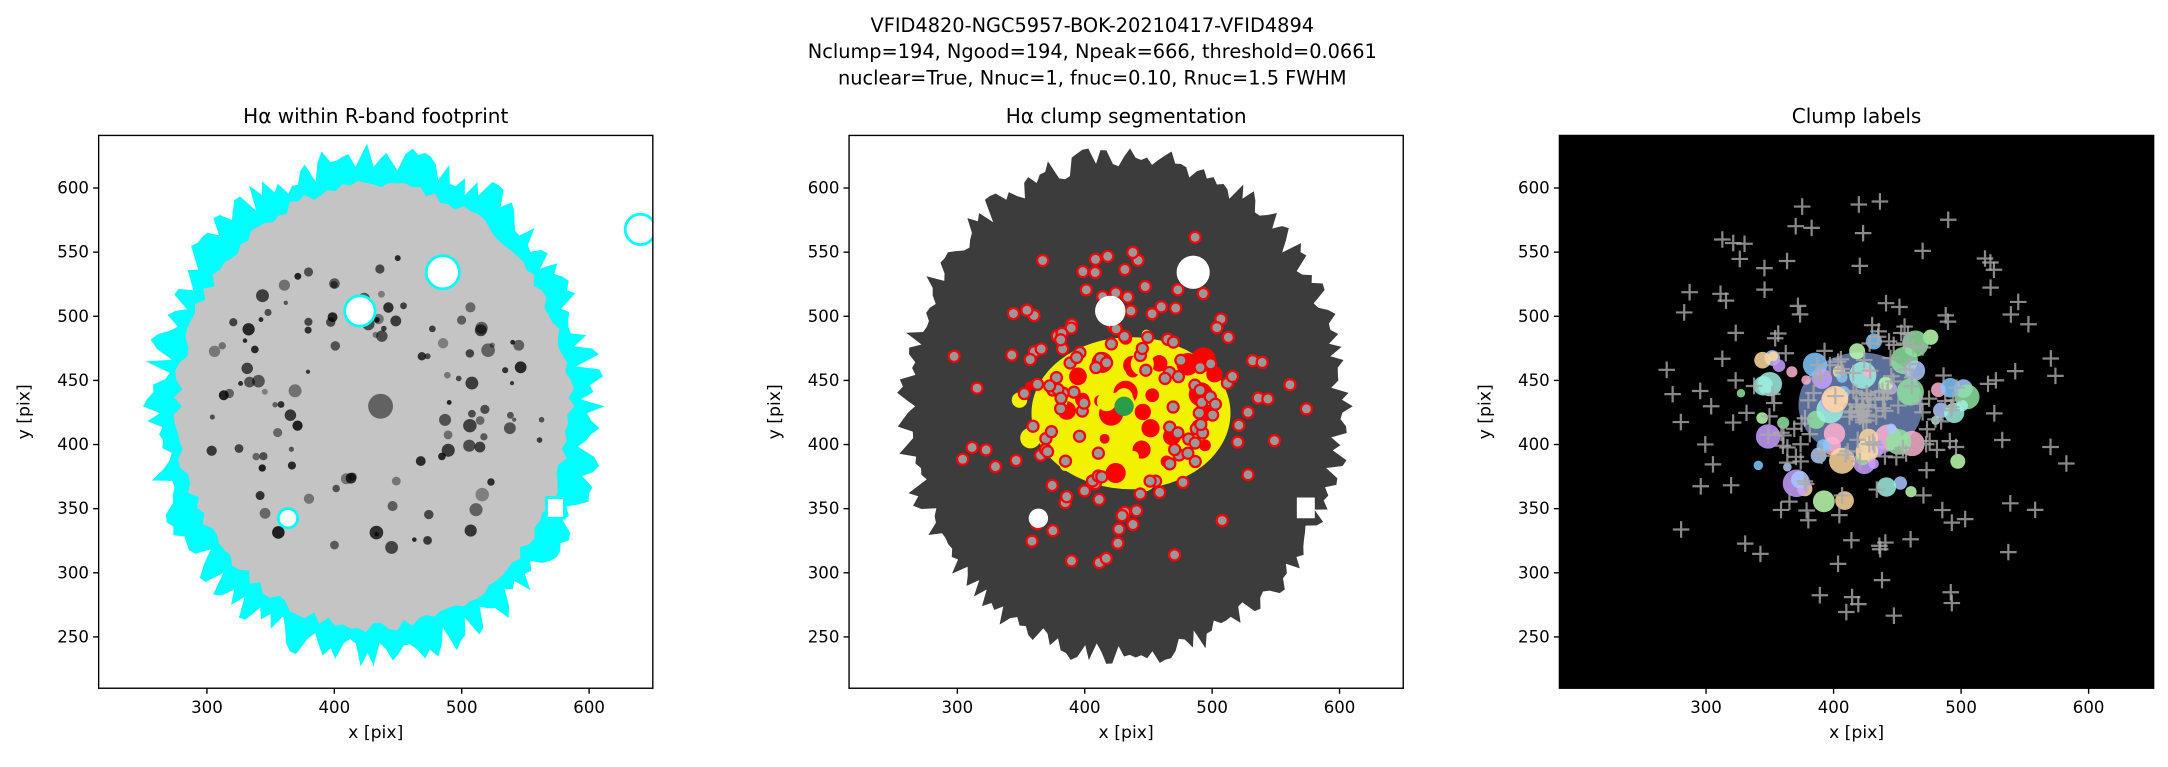 This screenshot has height=767, width=2168. Describe the element at coordinates (1961, 707) in the screenshot. I see `x-tick-label: 500` at that location.